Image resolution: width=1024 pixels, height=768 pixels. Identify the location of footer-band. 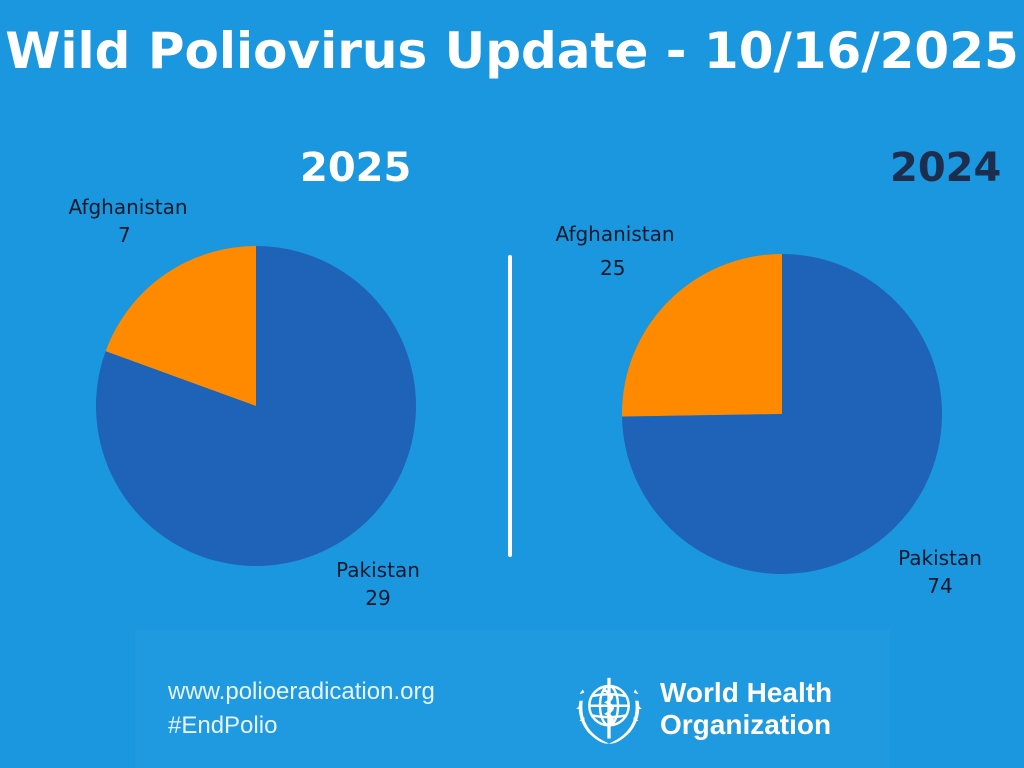
(512, 699).